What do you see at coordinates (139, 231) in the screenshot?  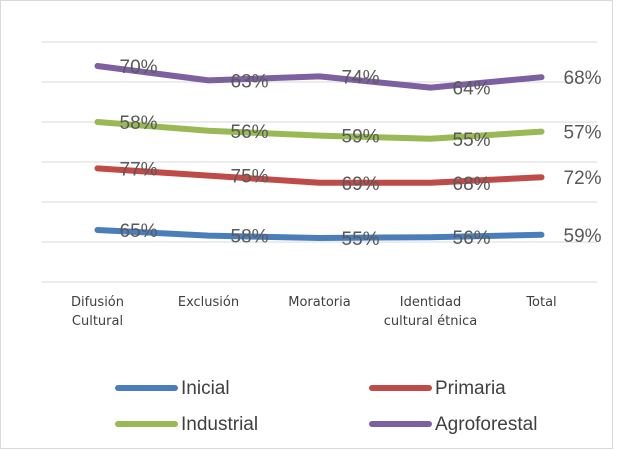 I see `data-label: 65%` at bounding box center [139, 231].